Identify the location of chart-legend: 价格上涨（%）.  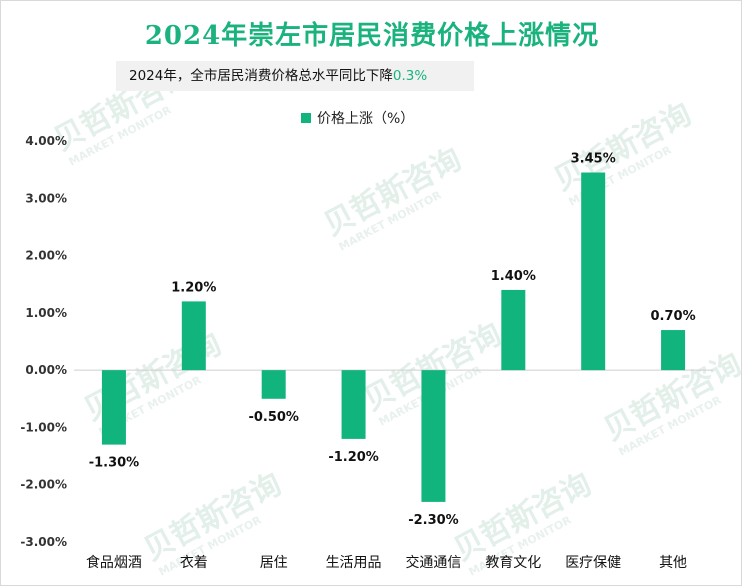
(357, 118).